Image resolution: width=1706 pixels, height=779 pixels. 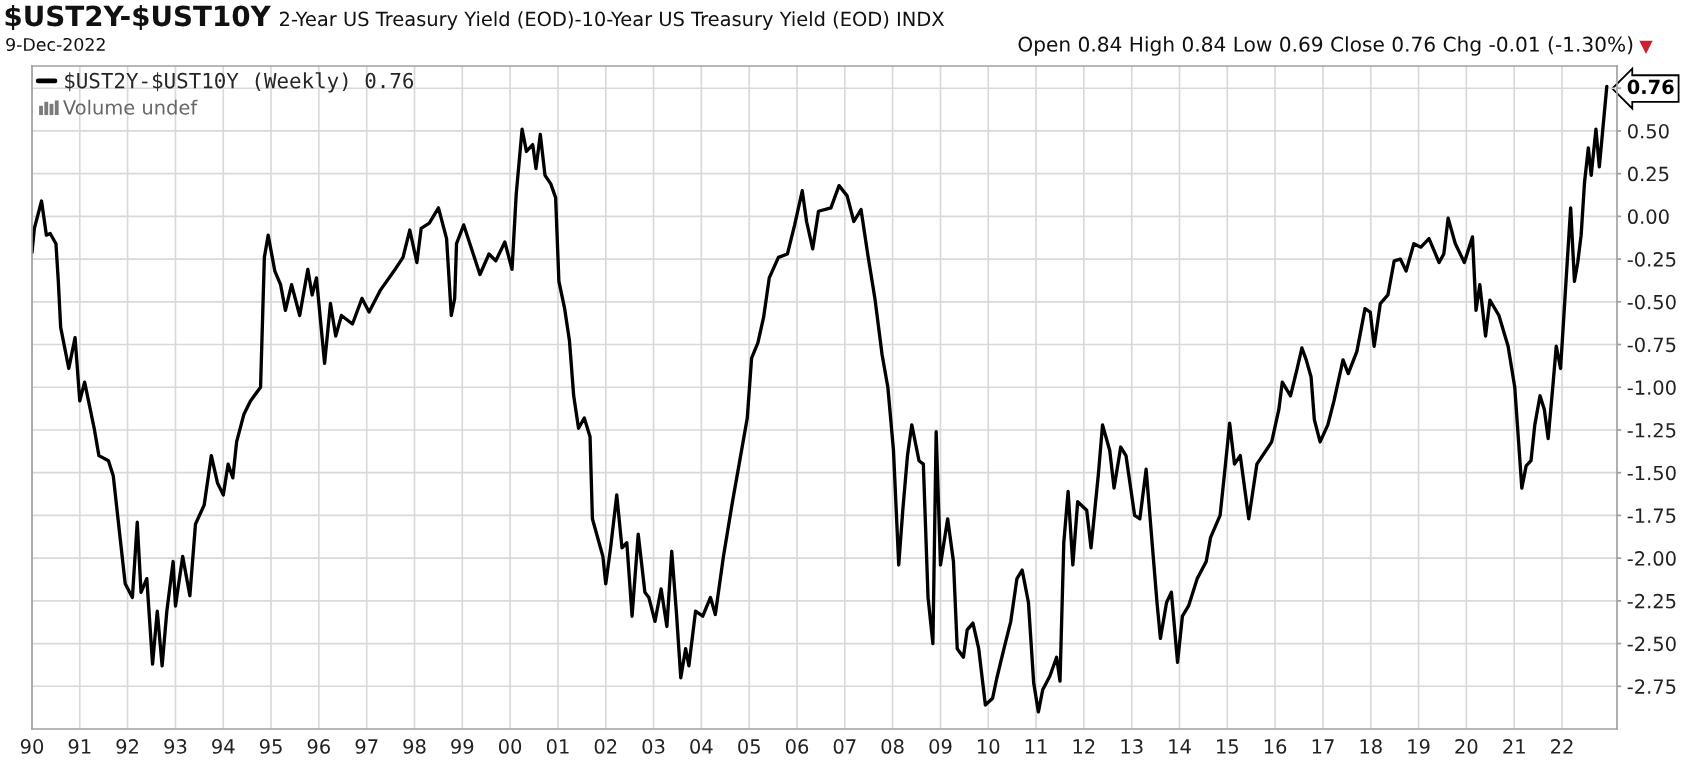 I want to click on y-tick-label: -1.25, so click(x=1651, y=430).